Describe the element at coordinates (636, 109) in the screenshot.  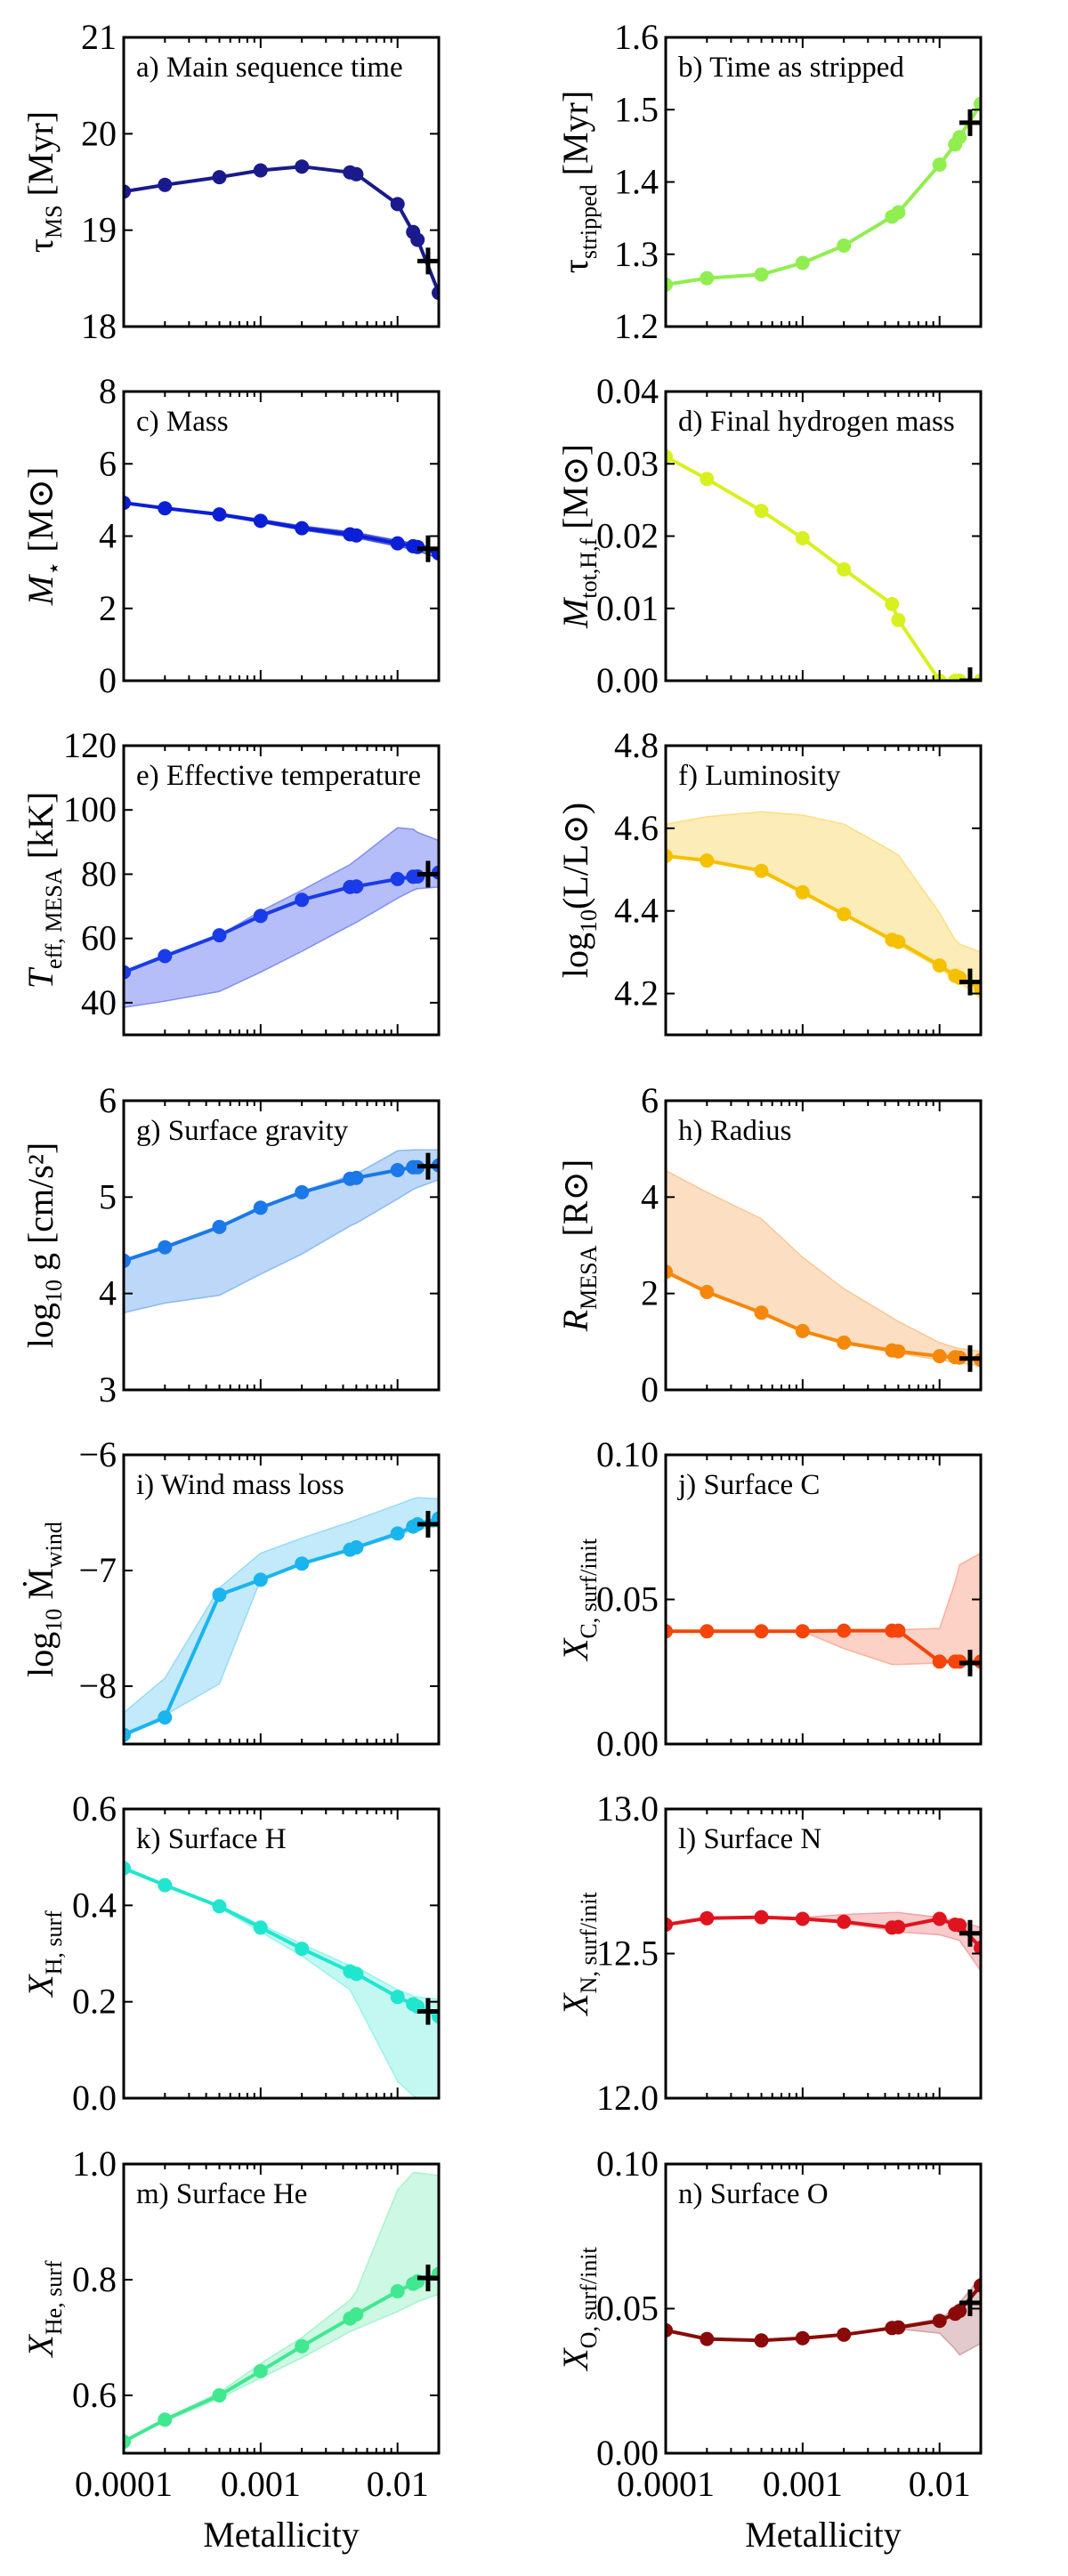
I see `y-tick-label: 1.5` at that location.